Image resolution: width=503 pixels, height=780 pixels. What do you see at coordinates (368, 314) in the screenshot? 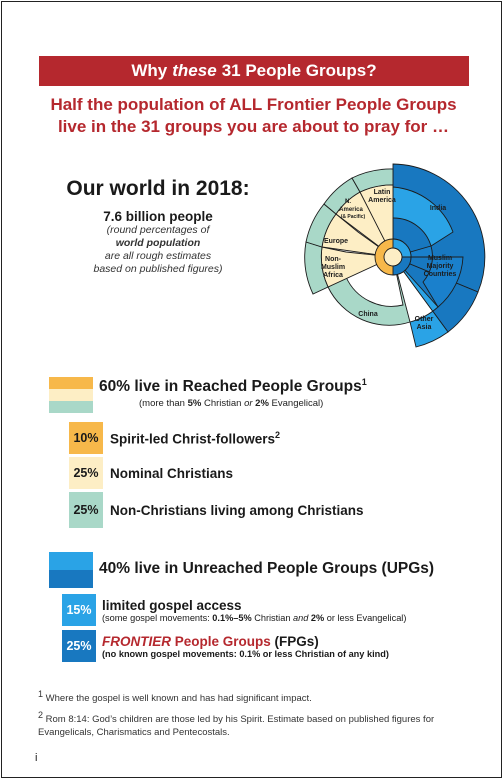
I see `pie-label-china: China` at bounding box center [368, 314].